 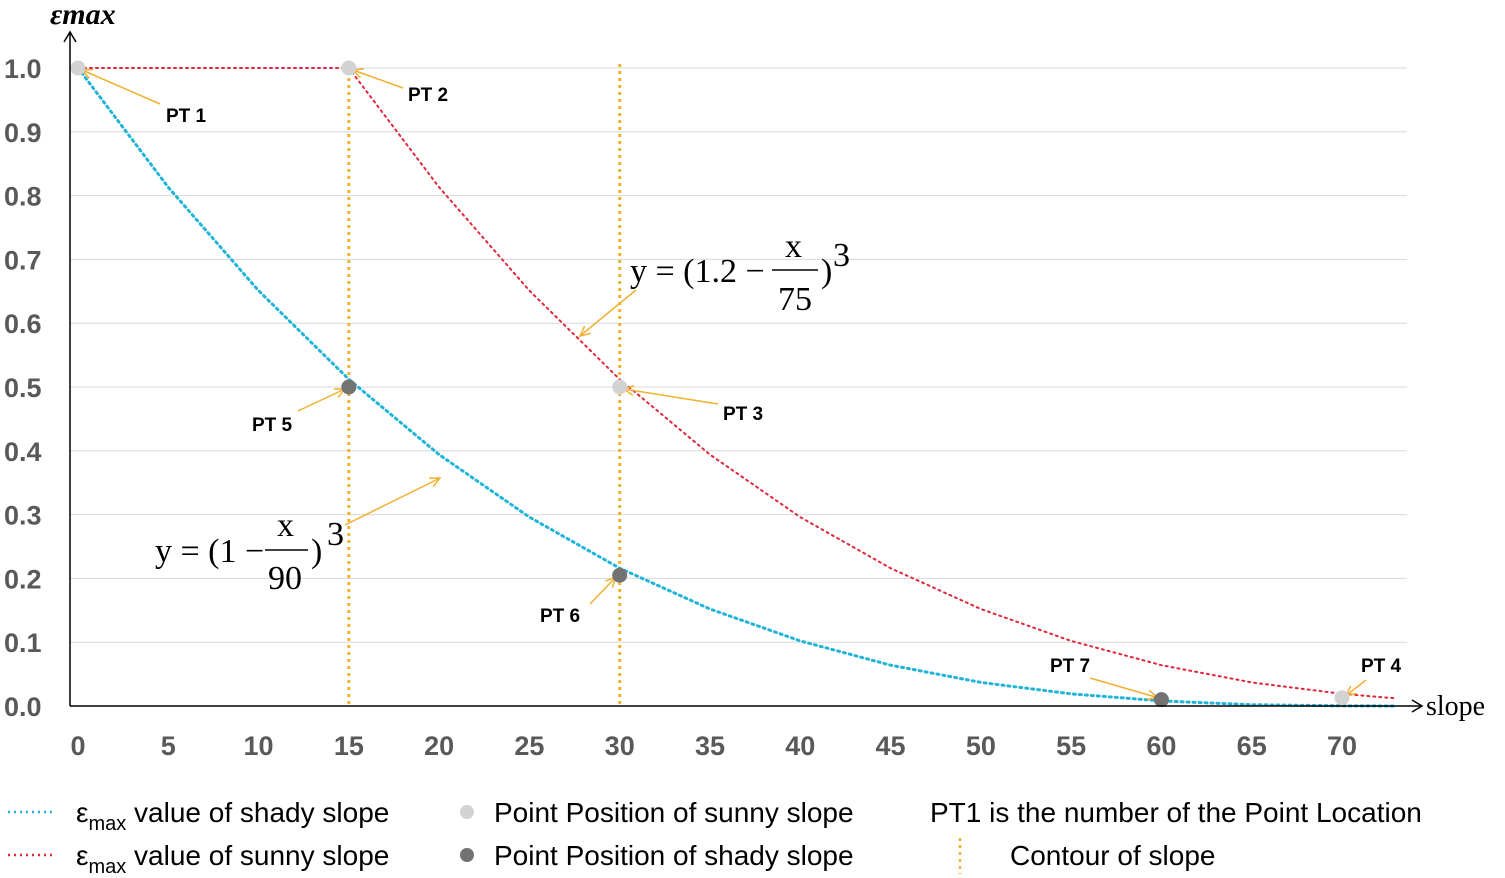 What do you see at coordinates (23, 452) in the screenshot?
I see `y-tick-label: 0.4` at bounding box center [23, 452].